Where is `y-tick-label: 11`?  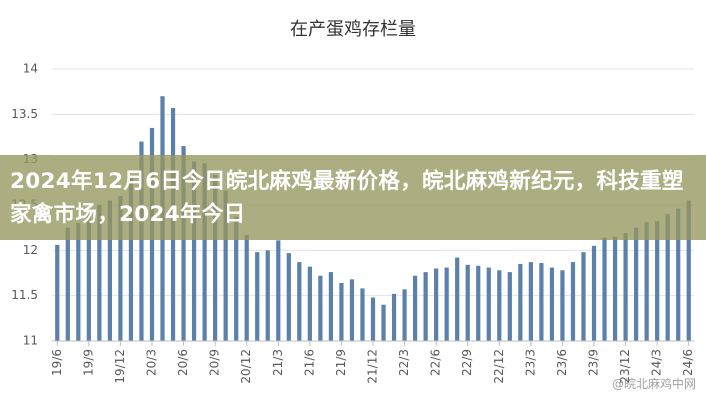 y-tick-label: 11 is located at coordinates (30, 341).